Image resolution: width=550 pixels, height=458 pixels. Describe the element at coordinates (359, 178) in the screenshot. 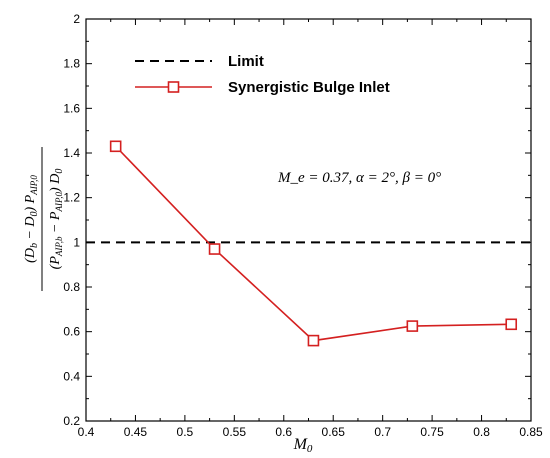

I see `condition-annotation: M_e = 0.37, α = 2°, β = 0°` at that location.